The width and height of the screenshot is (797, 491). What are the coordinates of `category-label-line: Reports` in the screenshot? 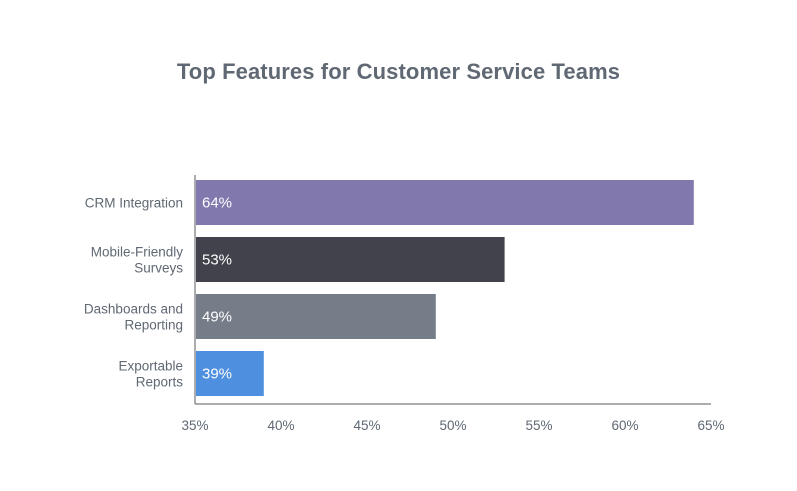 It's located at (160, 382).